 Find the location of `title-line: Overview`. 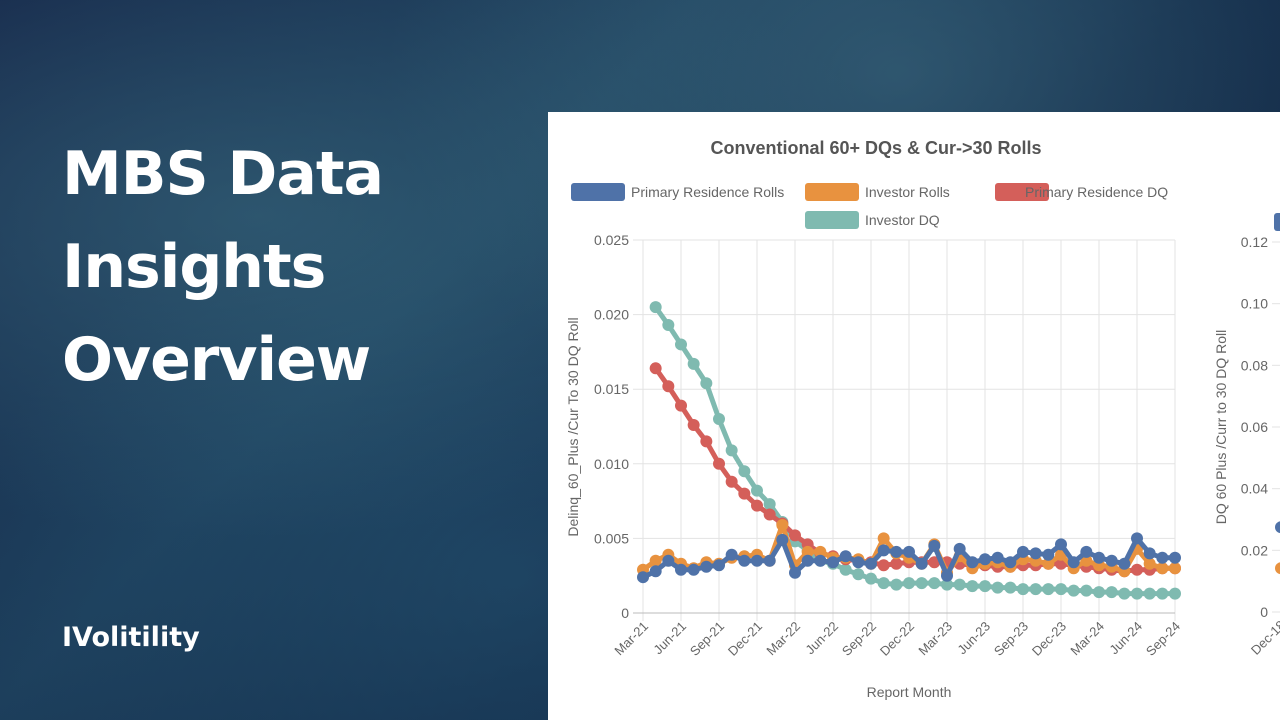

title-line: Overview is located at coordinates (216, 360).